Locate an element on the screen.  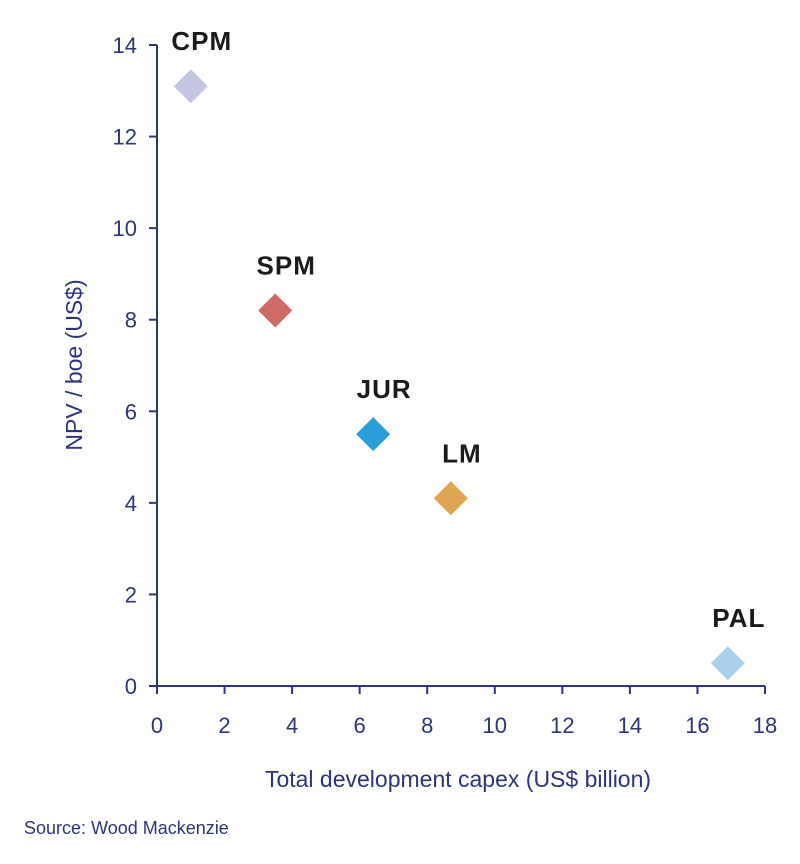
y-tick-label: 6 is located at coordinates (131, 411).